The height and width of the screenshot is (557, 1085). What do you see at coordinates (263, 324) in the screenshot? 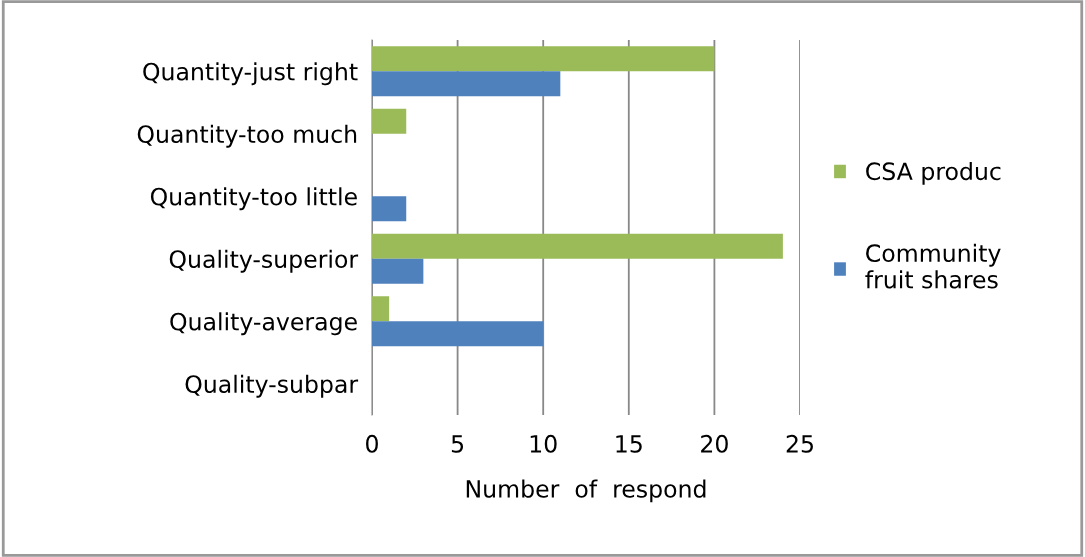
I see `y-tick-label: Quality-average` at bounding box center [263, 324].